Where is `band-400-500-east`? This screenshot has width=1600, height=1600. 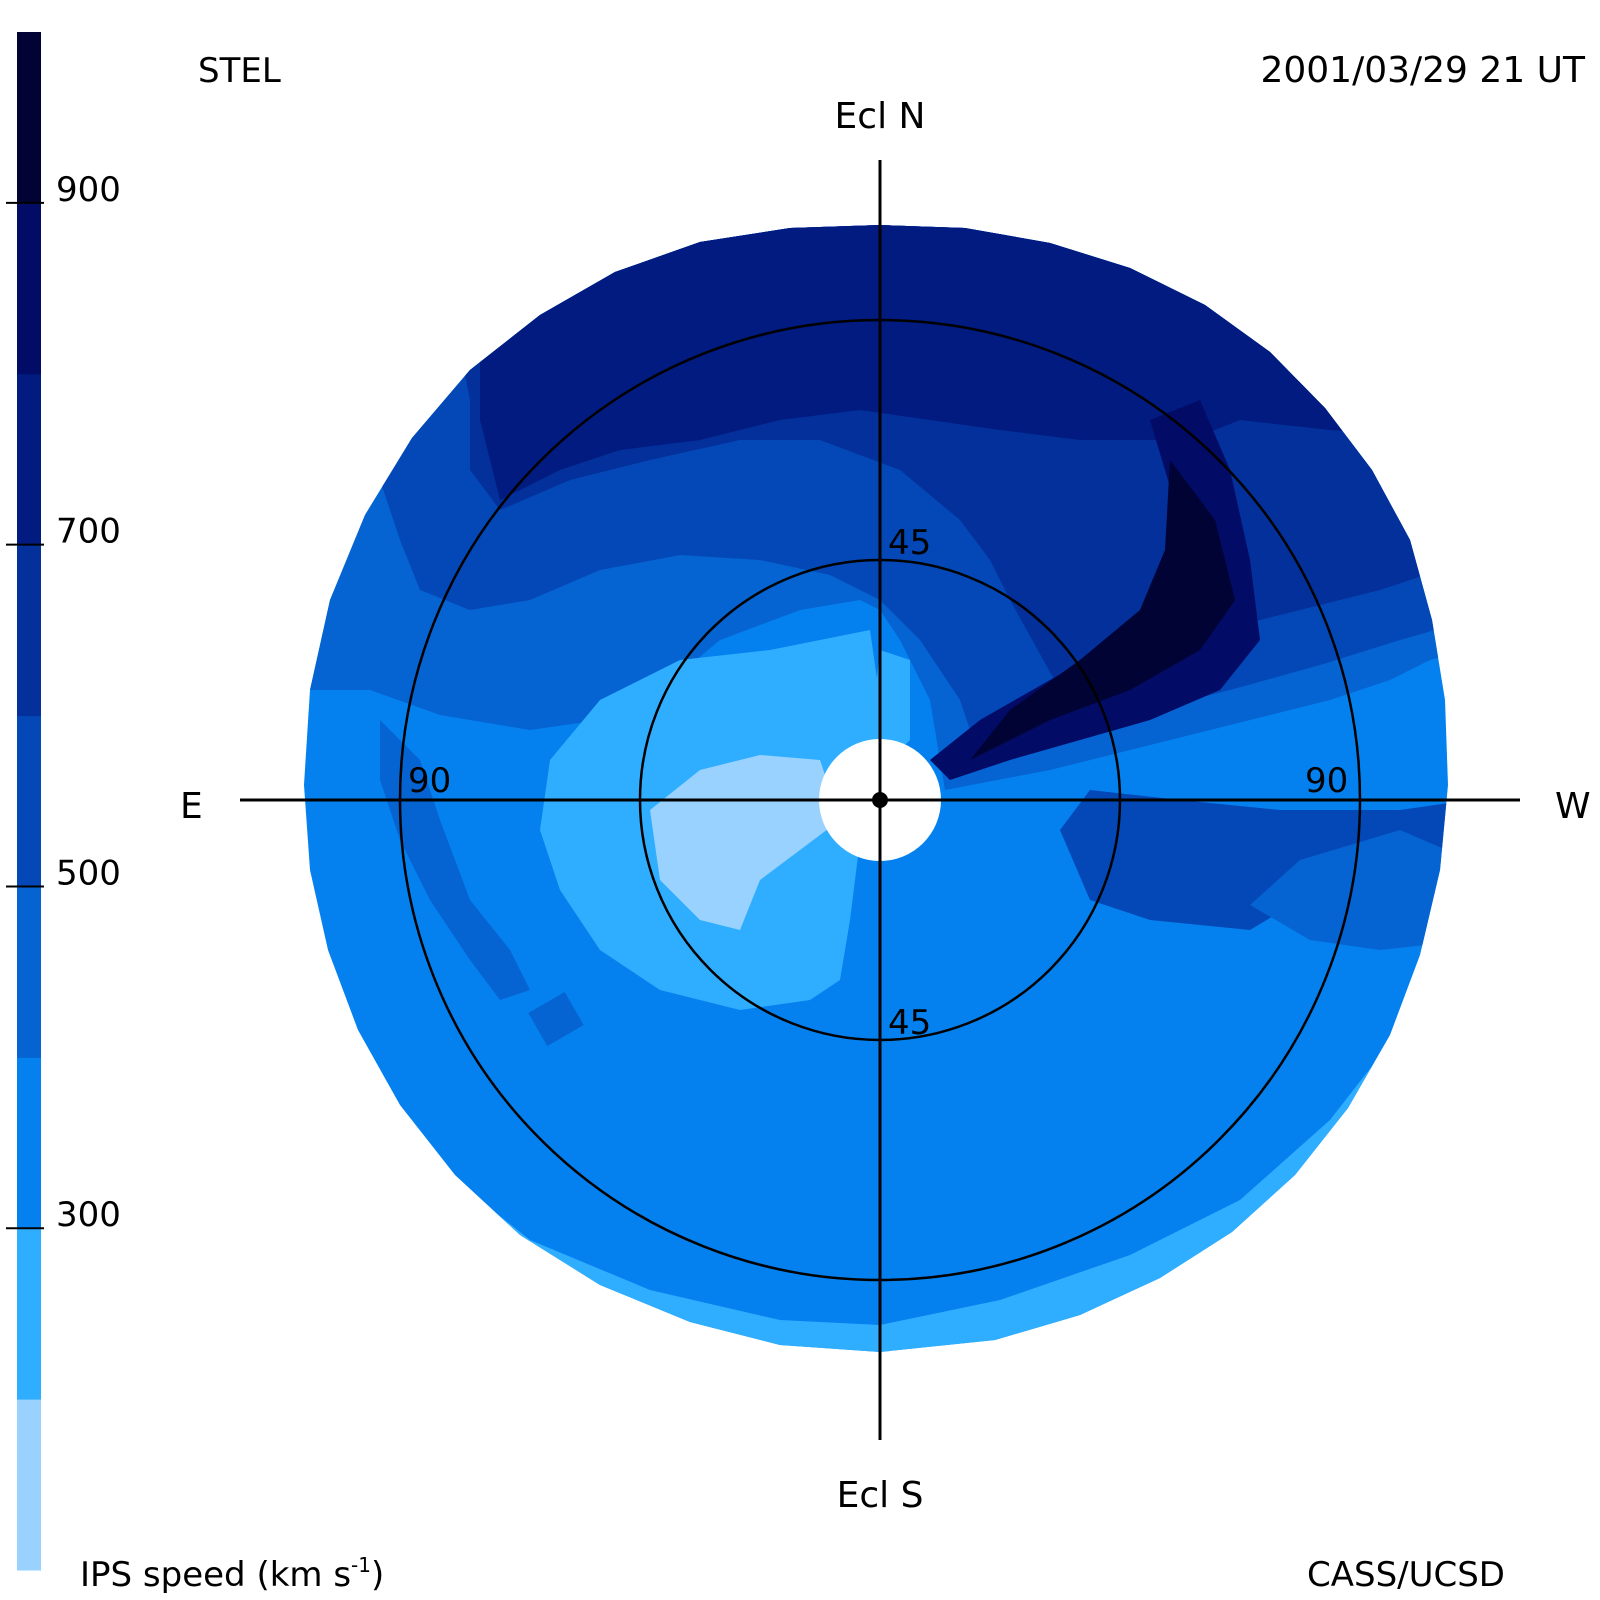 band-400-500-east is located at coordinates (455, 860).